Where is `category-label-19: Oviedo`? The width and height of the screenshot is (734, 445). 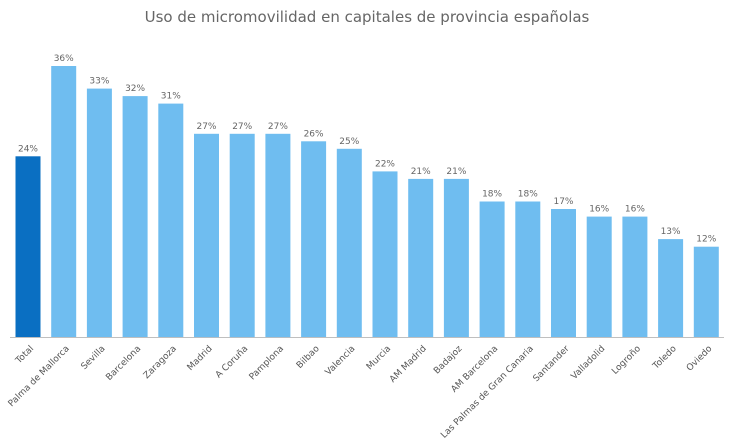
category-label-19: Oviedo is located at coordinates (700, 359).